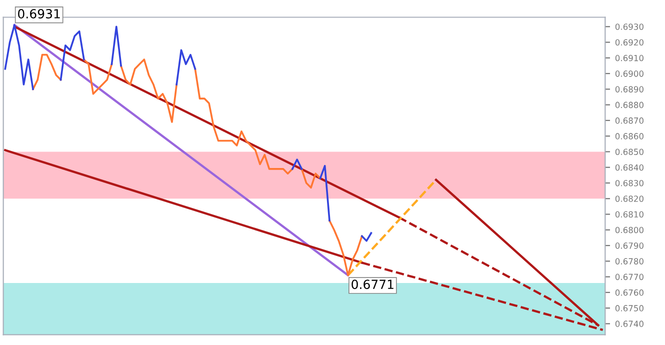  I want to click on y-tick-label: 0.6820, so click(629, 199).